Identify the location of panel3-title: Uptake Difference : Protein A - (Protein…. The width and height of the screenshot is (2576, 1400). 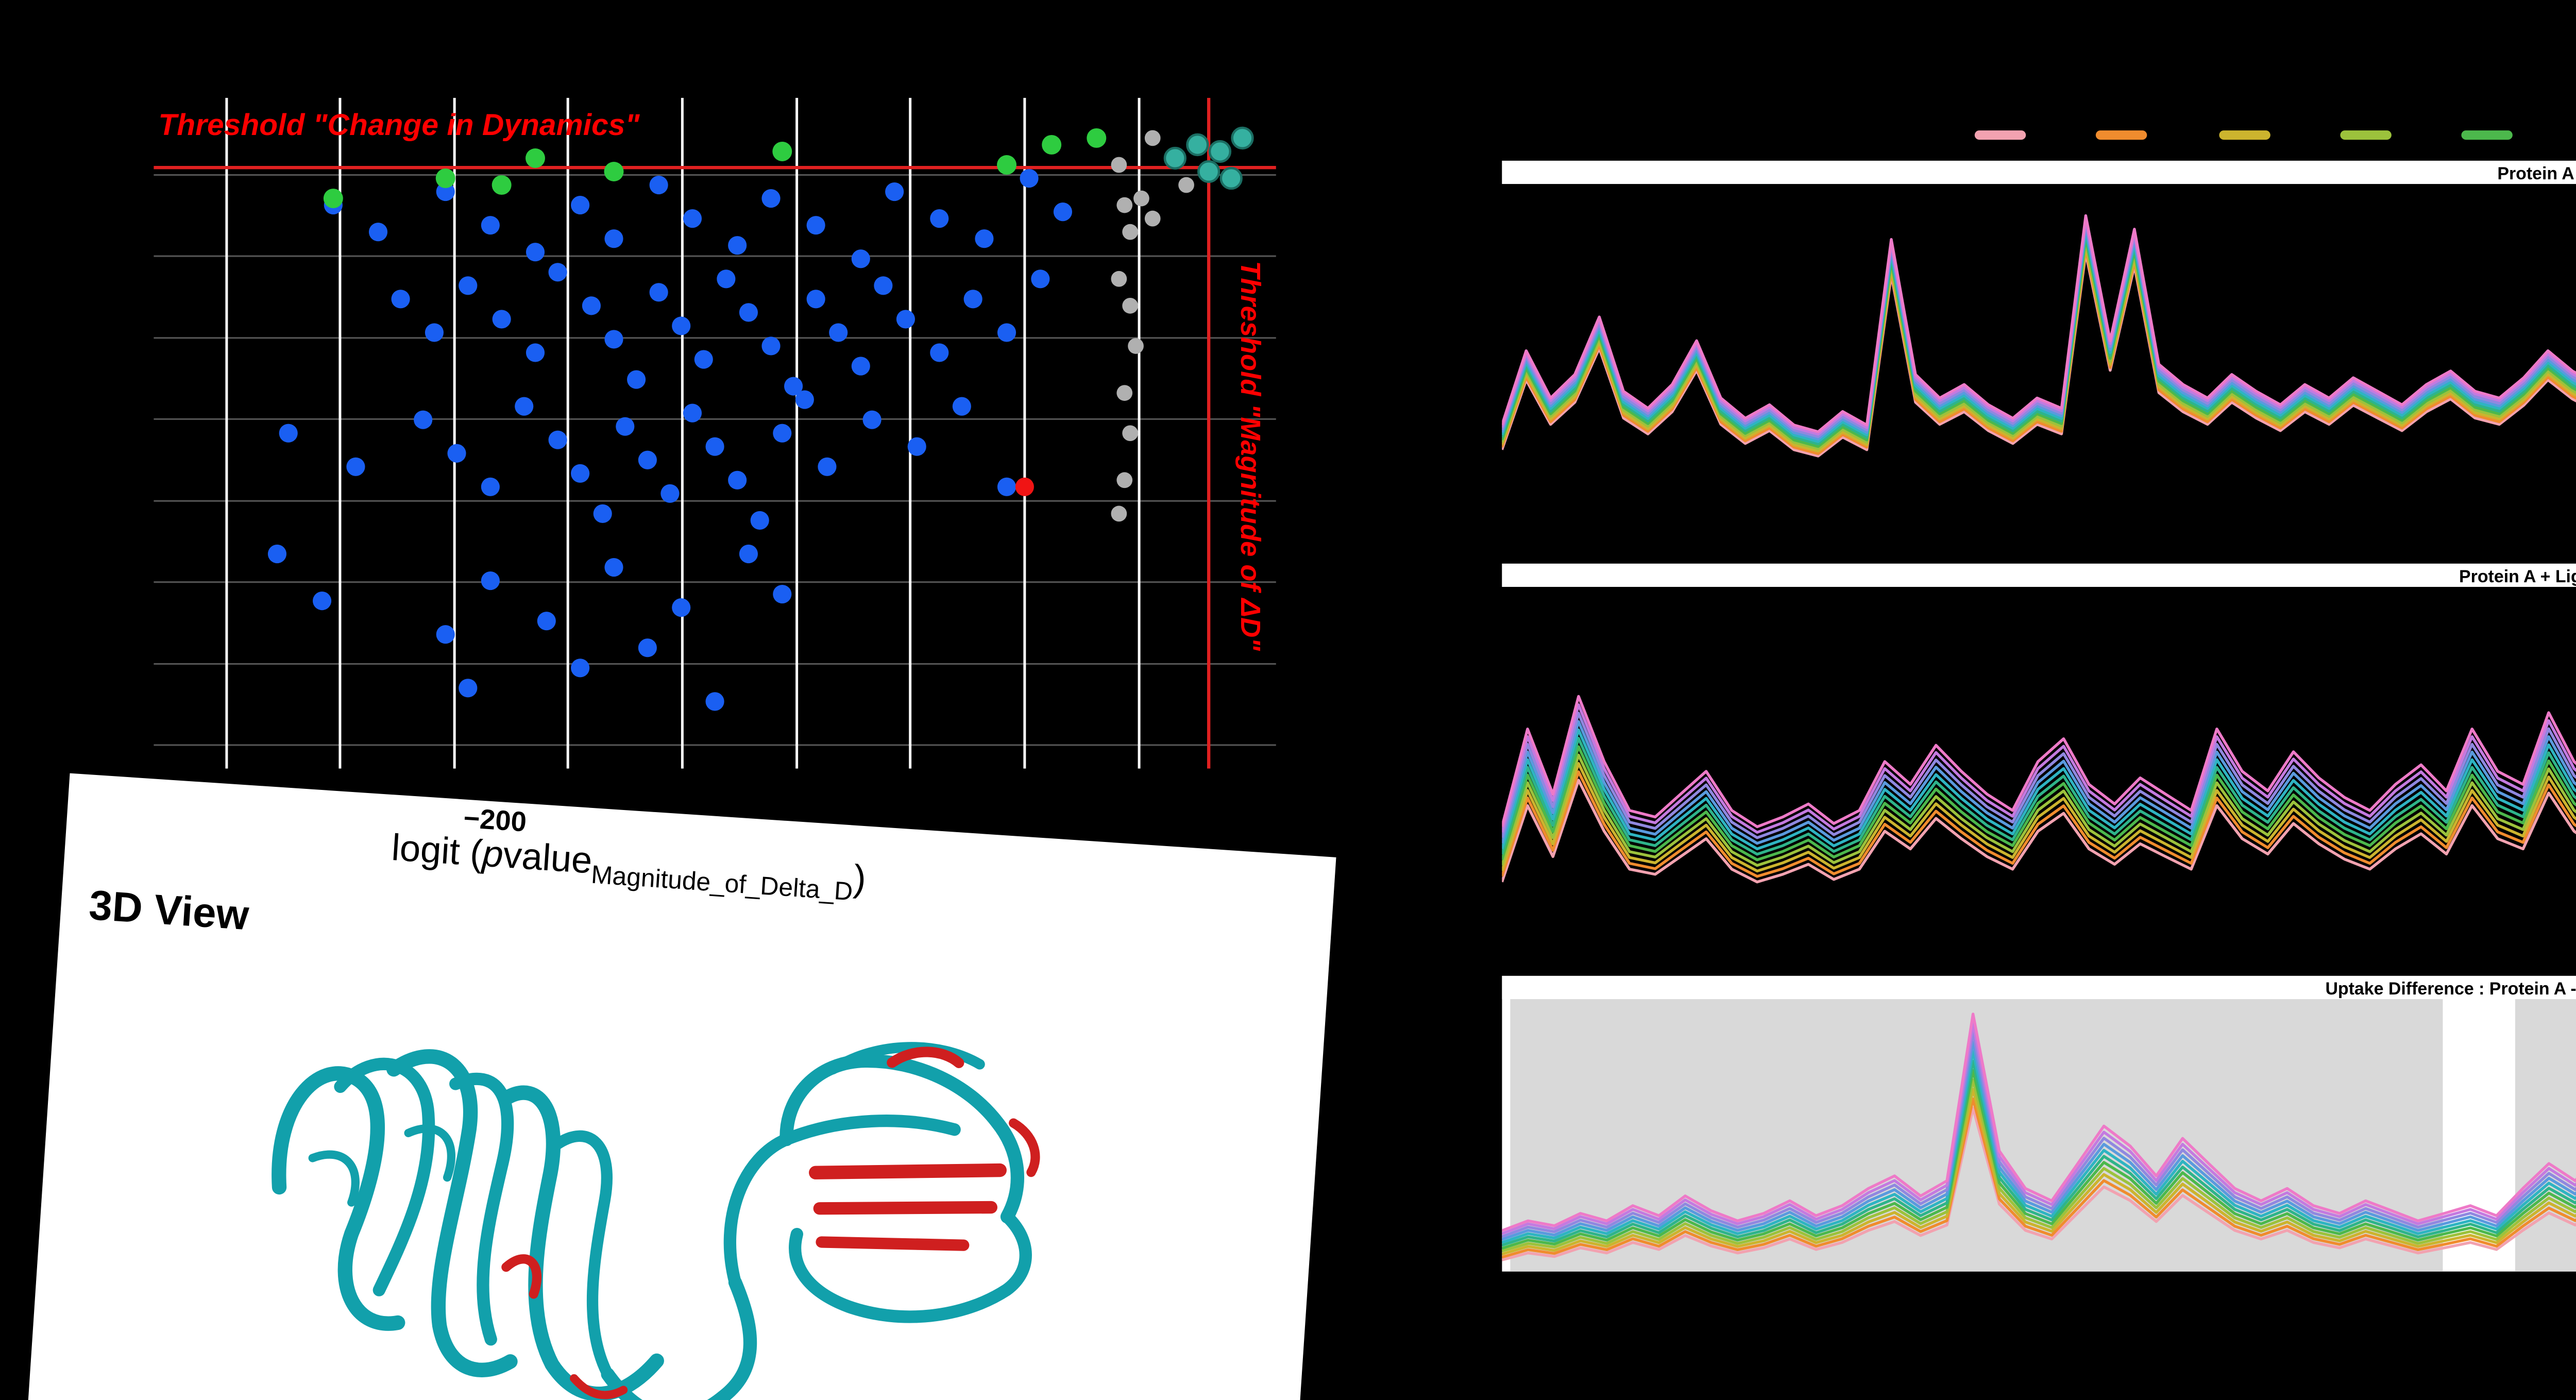
(2450, 987).